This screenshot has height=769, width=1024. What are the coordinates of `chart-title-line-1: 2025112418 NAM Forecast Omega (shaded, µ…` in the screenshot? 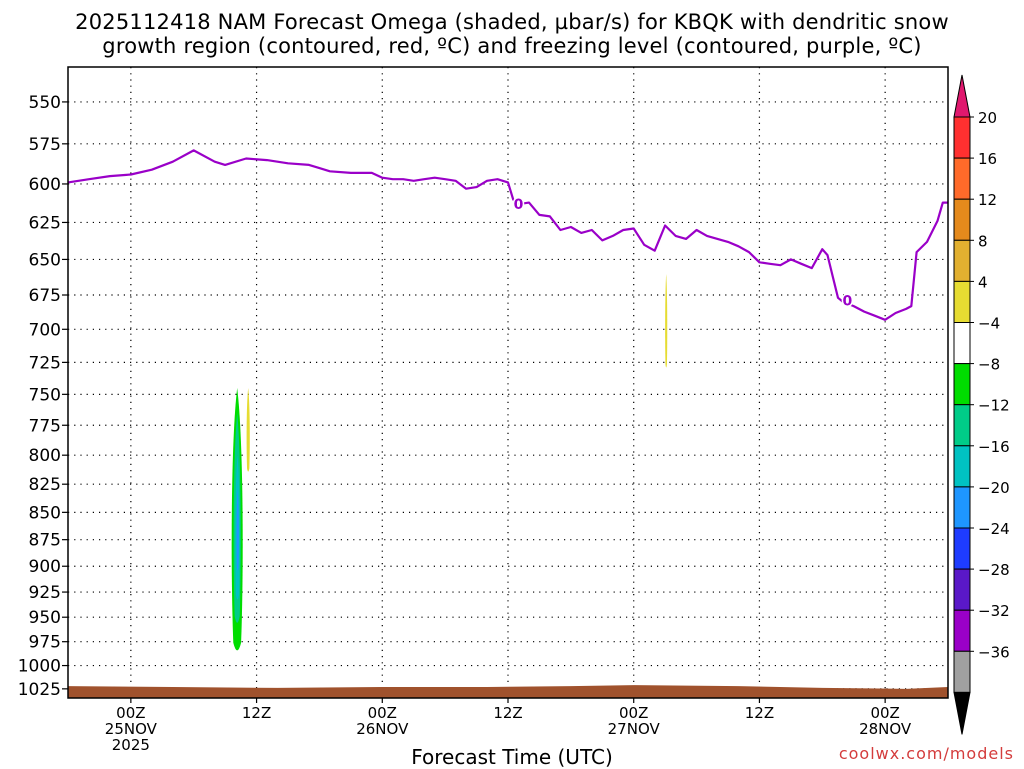 It's located at (512, 22).